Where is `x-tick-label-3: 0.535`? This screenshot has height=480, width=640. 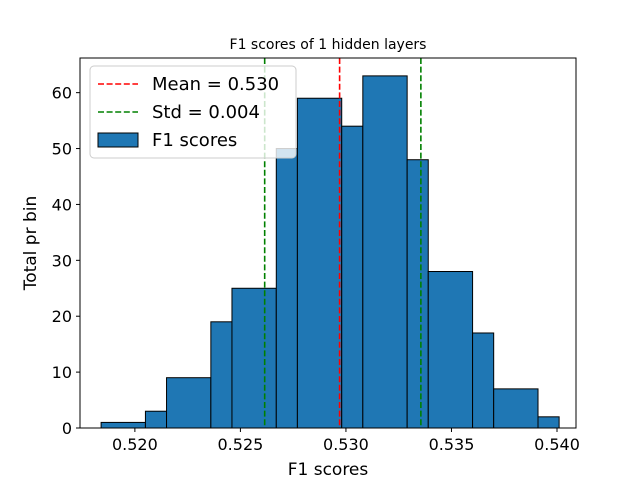 x-tick-label-3: 0.535 is located at coordinates (452, 444).